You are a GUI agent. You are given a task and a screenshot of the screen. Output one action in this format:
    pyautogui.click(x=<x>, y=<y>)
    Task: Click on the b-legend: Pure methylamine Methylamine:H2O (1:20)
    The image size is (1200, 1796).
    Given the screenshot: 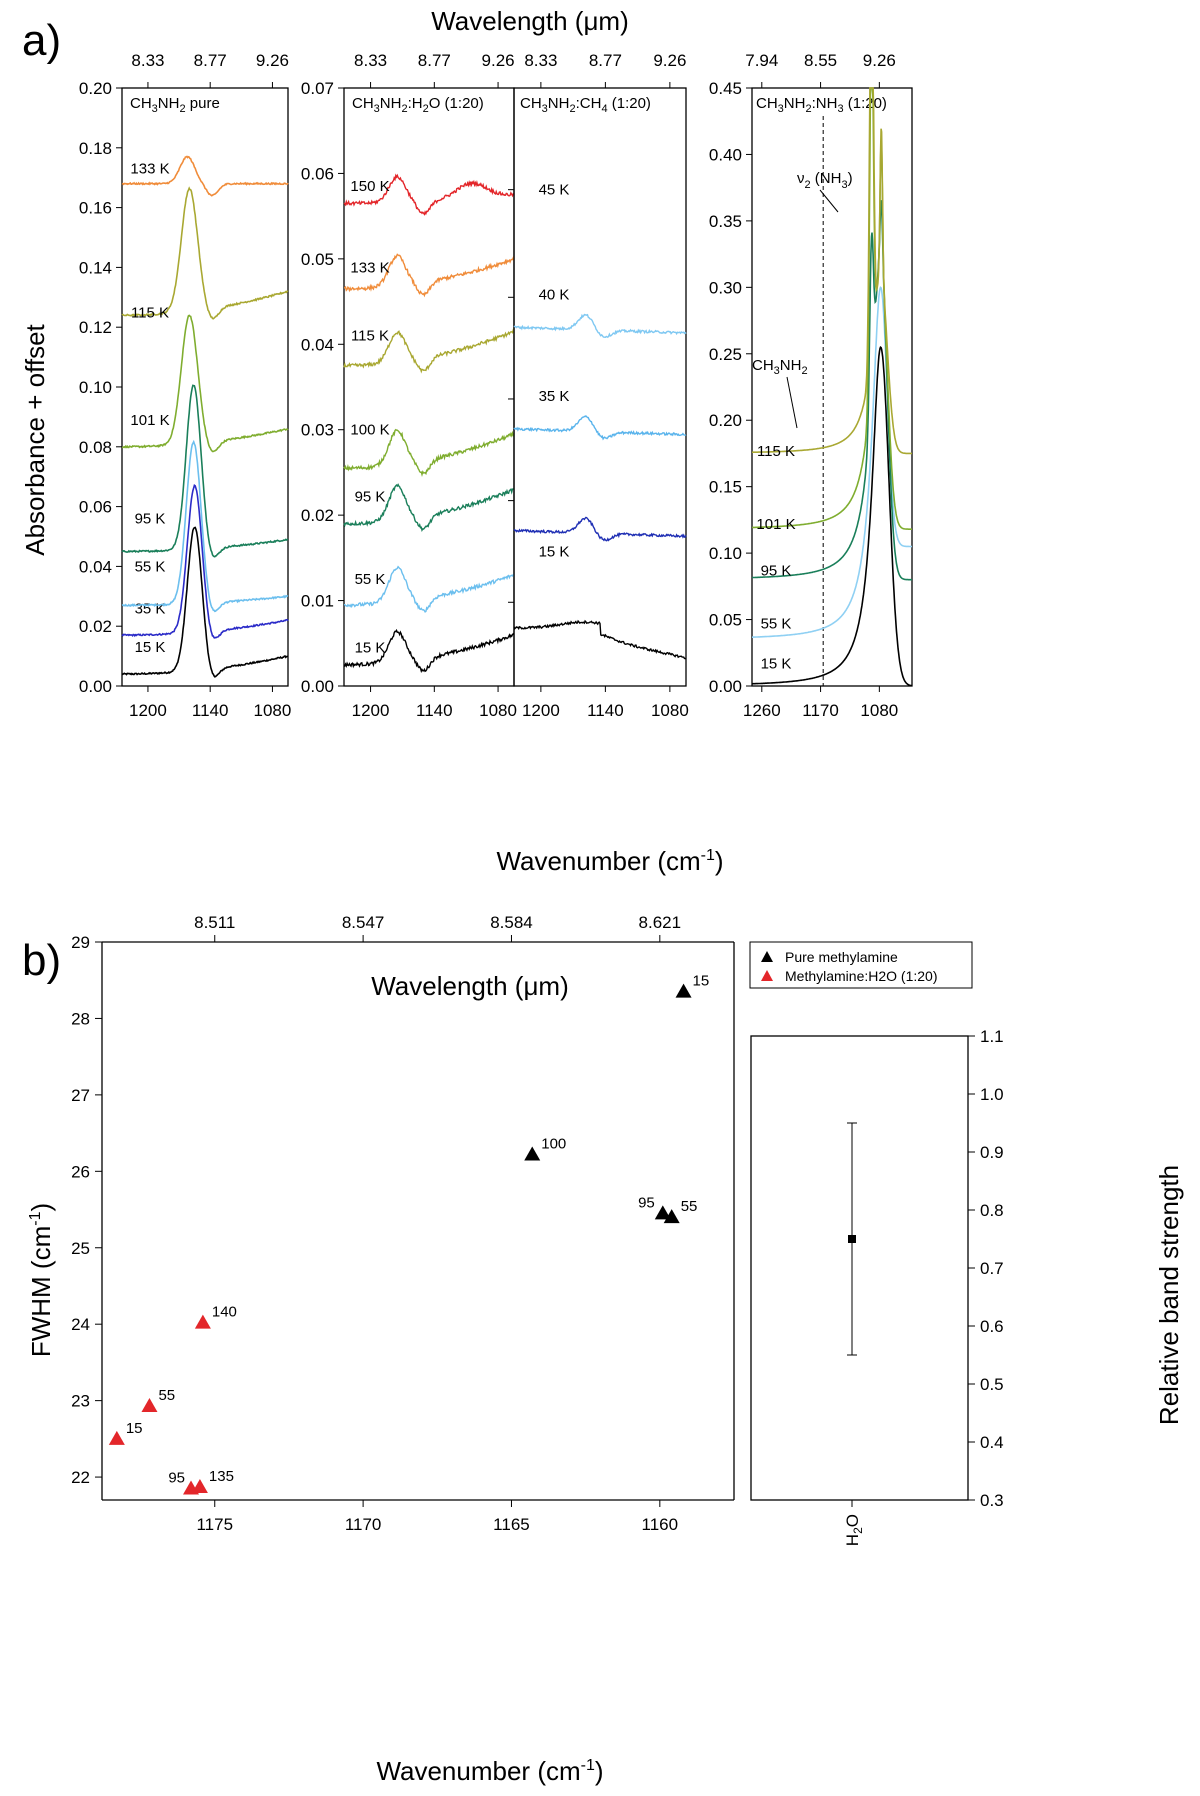 What is the action you would take?
    pyautogui.click(x=861, y=965)
    